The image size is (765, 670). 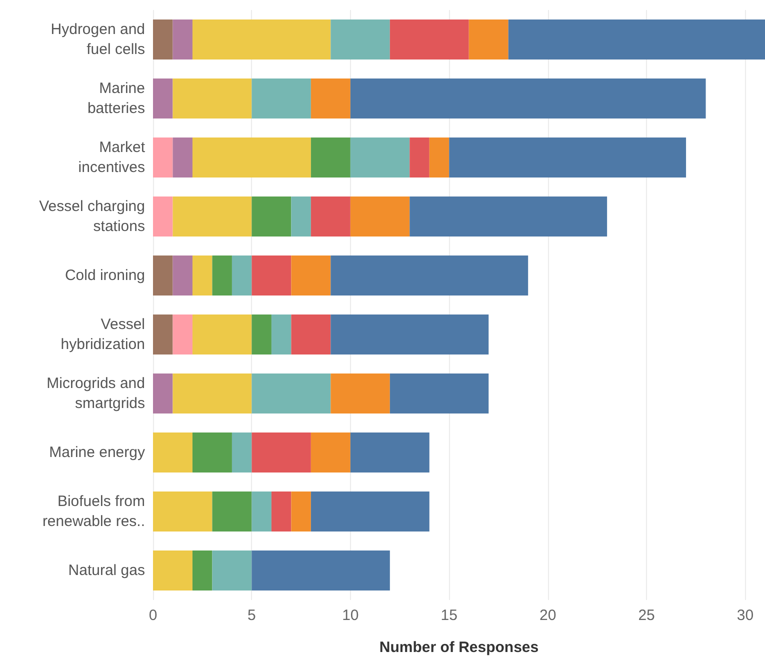 What do you see at coordinates (102, 334) in the screenshot?
I see `y-tick-label: Vessel hybridization` at bounding box center [102, 334].